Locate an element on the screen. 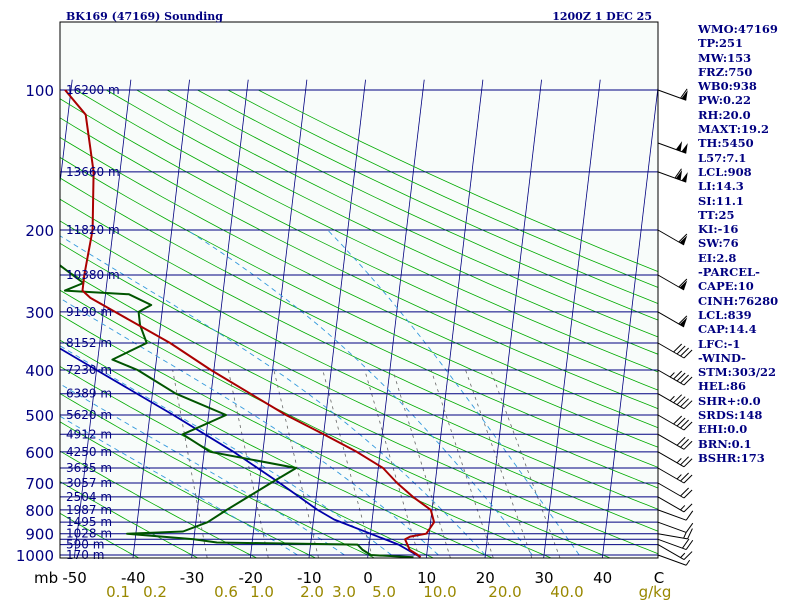 The image size is (800, 600). height-label: 1495 m is located at coordinates (89, 522).